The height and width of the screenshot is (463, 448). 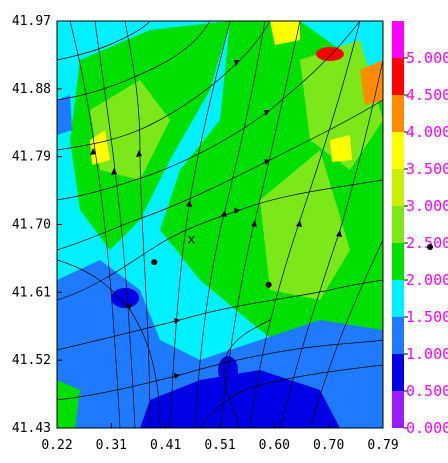 I want to click on y-tick-label: 41.43, so click(x=31, y=428).